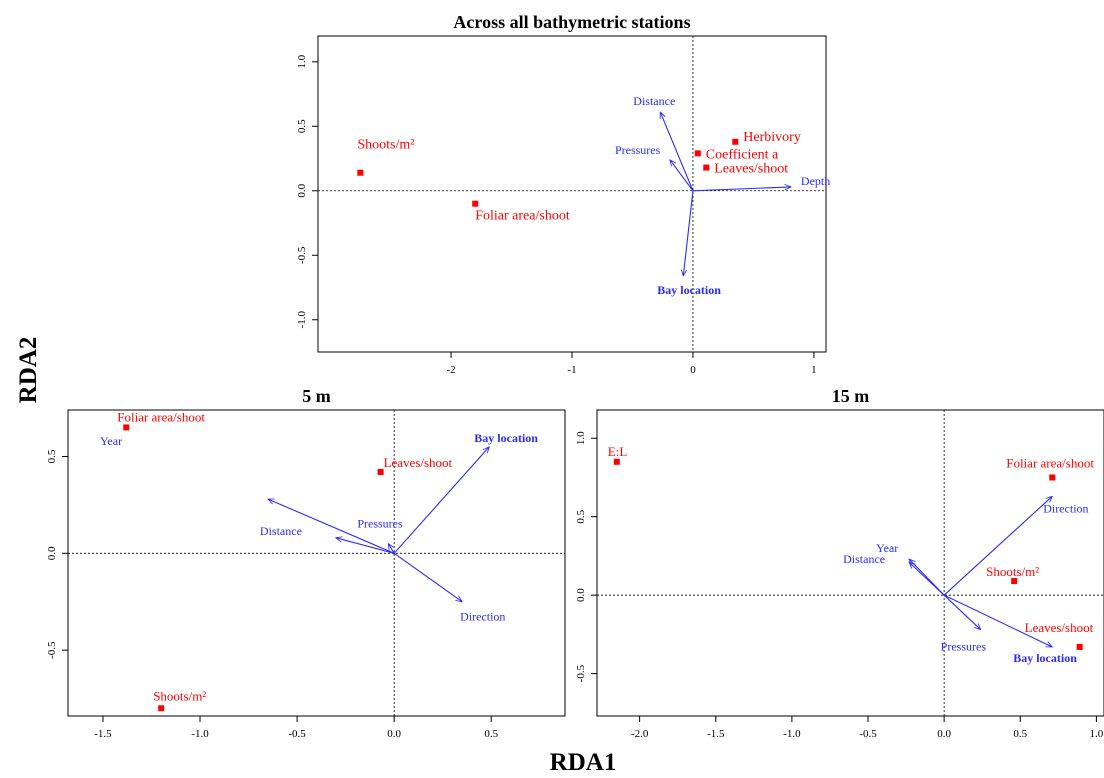 Image resolution: width=1104 pixels, height=778 pixels. What do you see at coordinates (571, 370) in the screenshot?
I see `x-tick-label: -1` at bounding box center [571, 370].